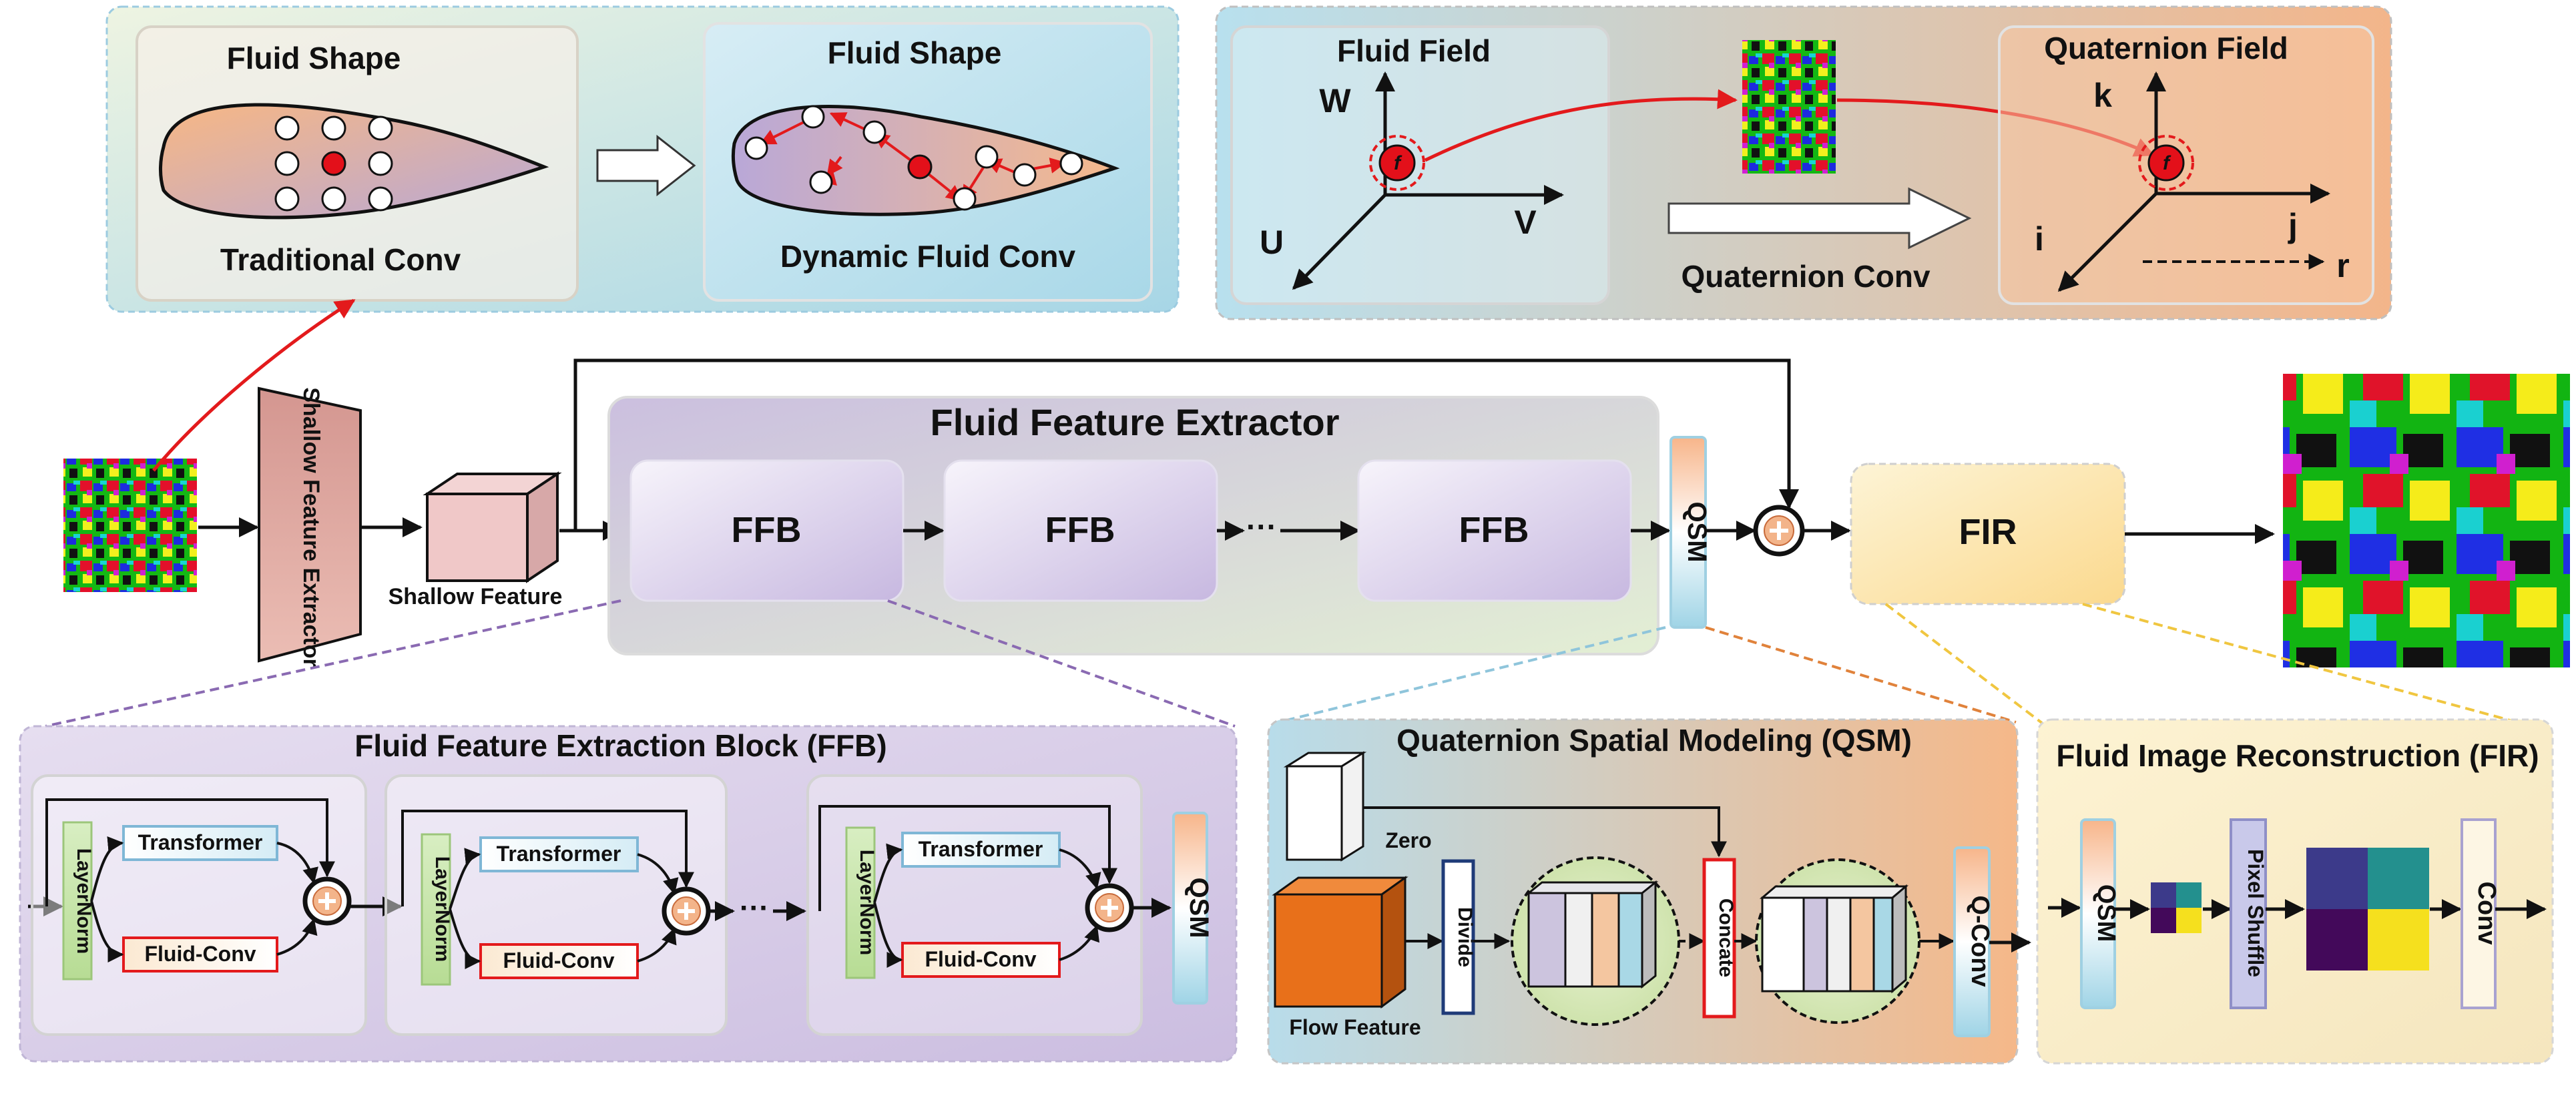 Image resolution: width=2576 pixels, height=1102 pixels. What do you see at coordinates (867, 903) in the screenshot?
I see `layernorm-label-3: LayerNorm` at bounding box center [867, 903].